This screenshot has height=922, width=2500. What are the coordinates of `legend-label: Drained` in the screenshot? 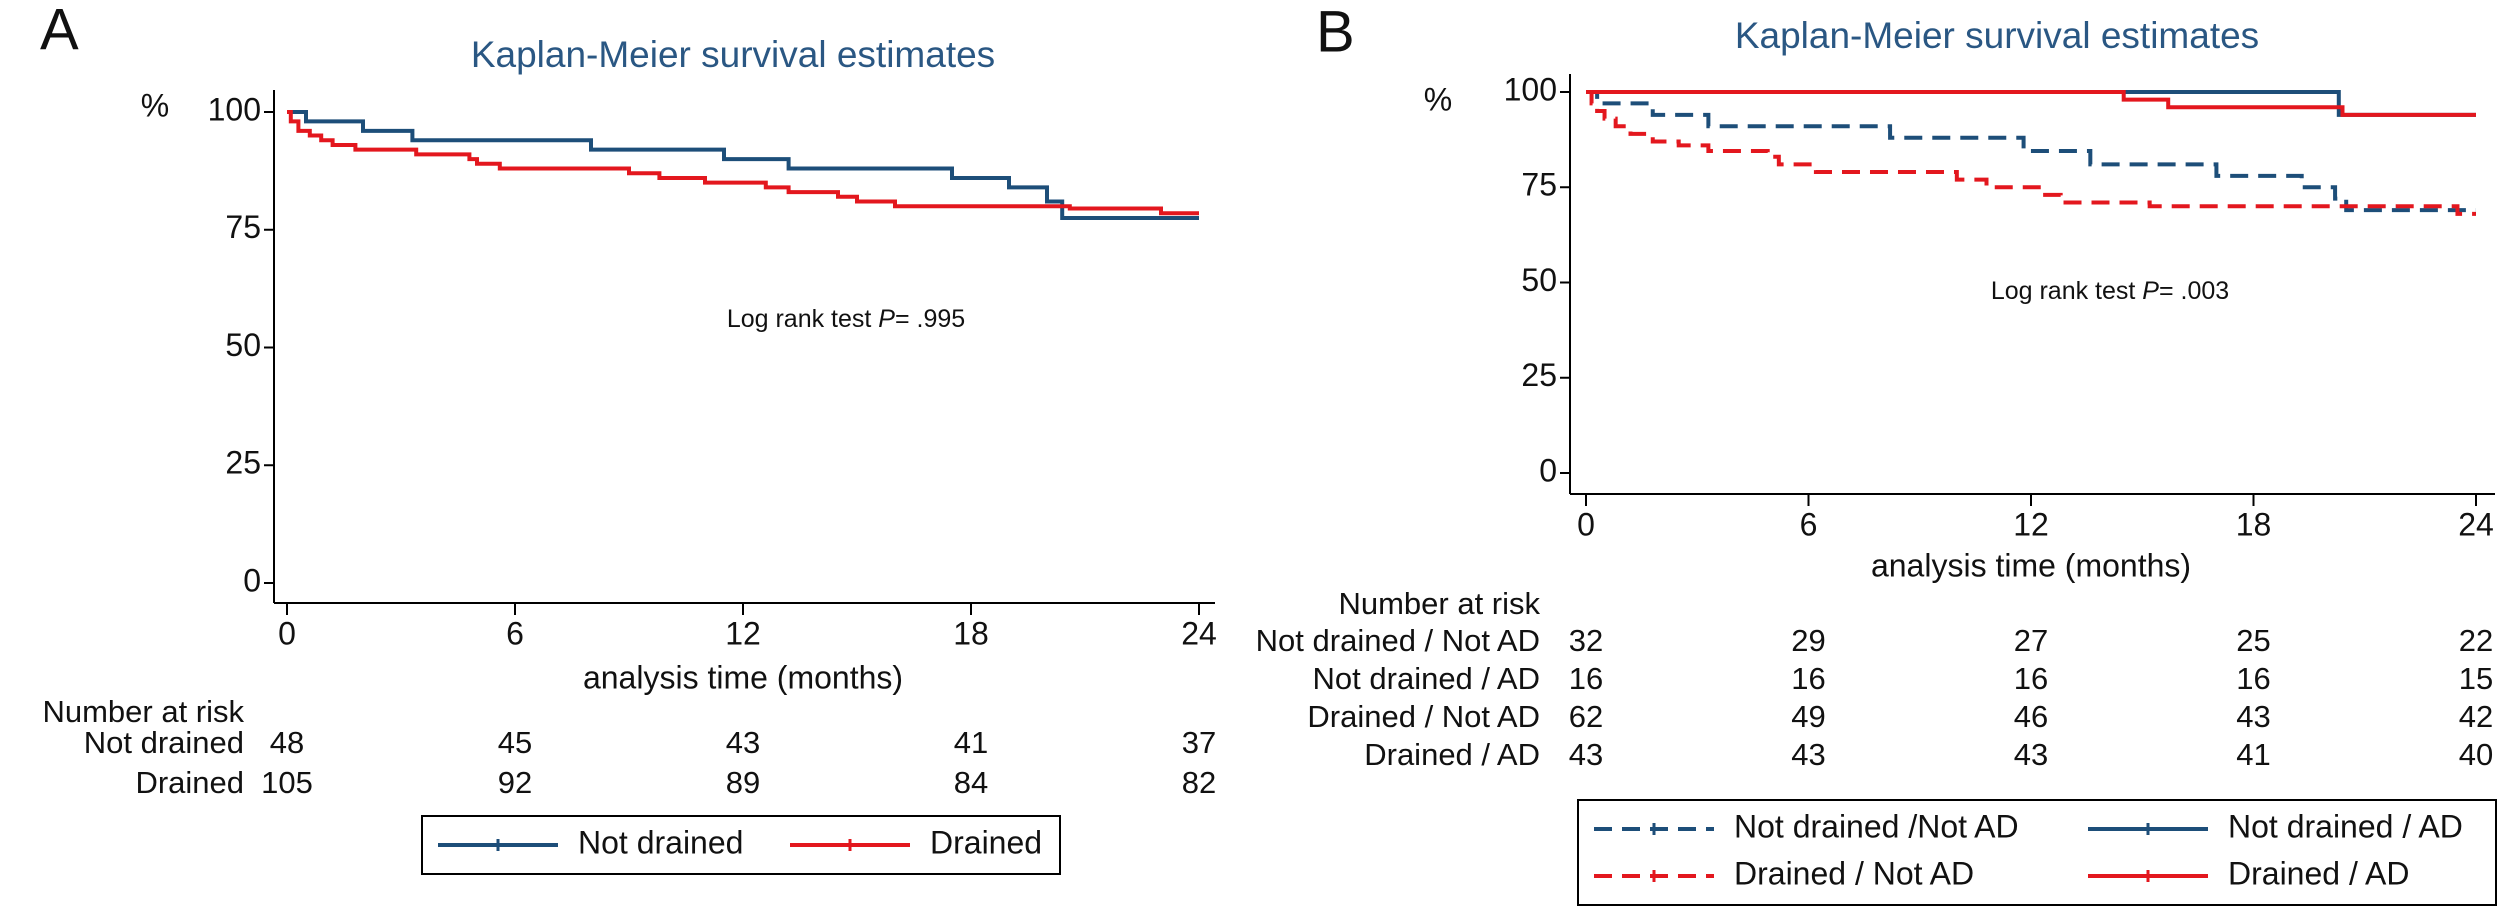 It's located at (986, 842).